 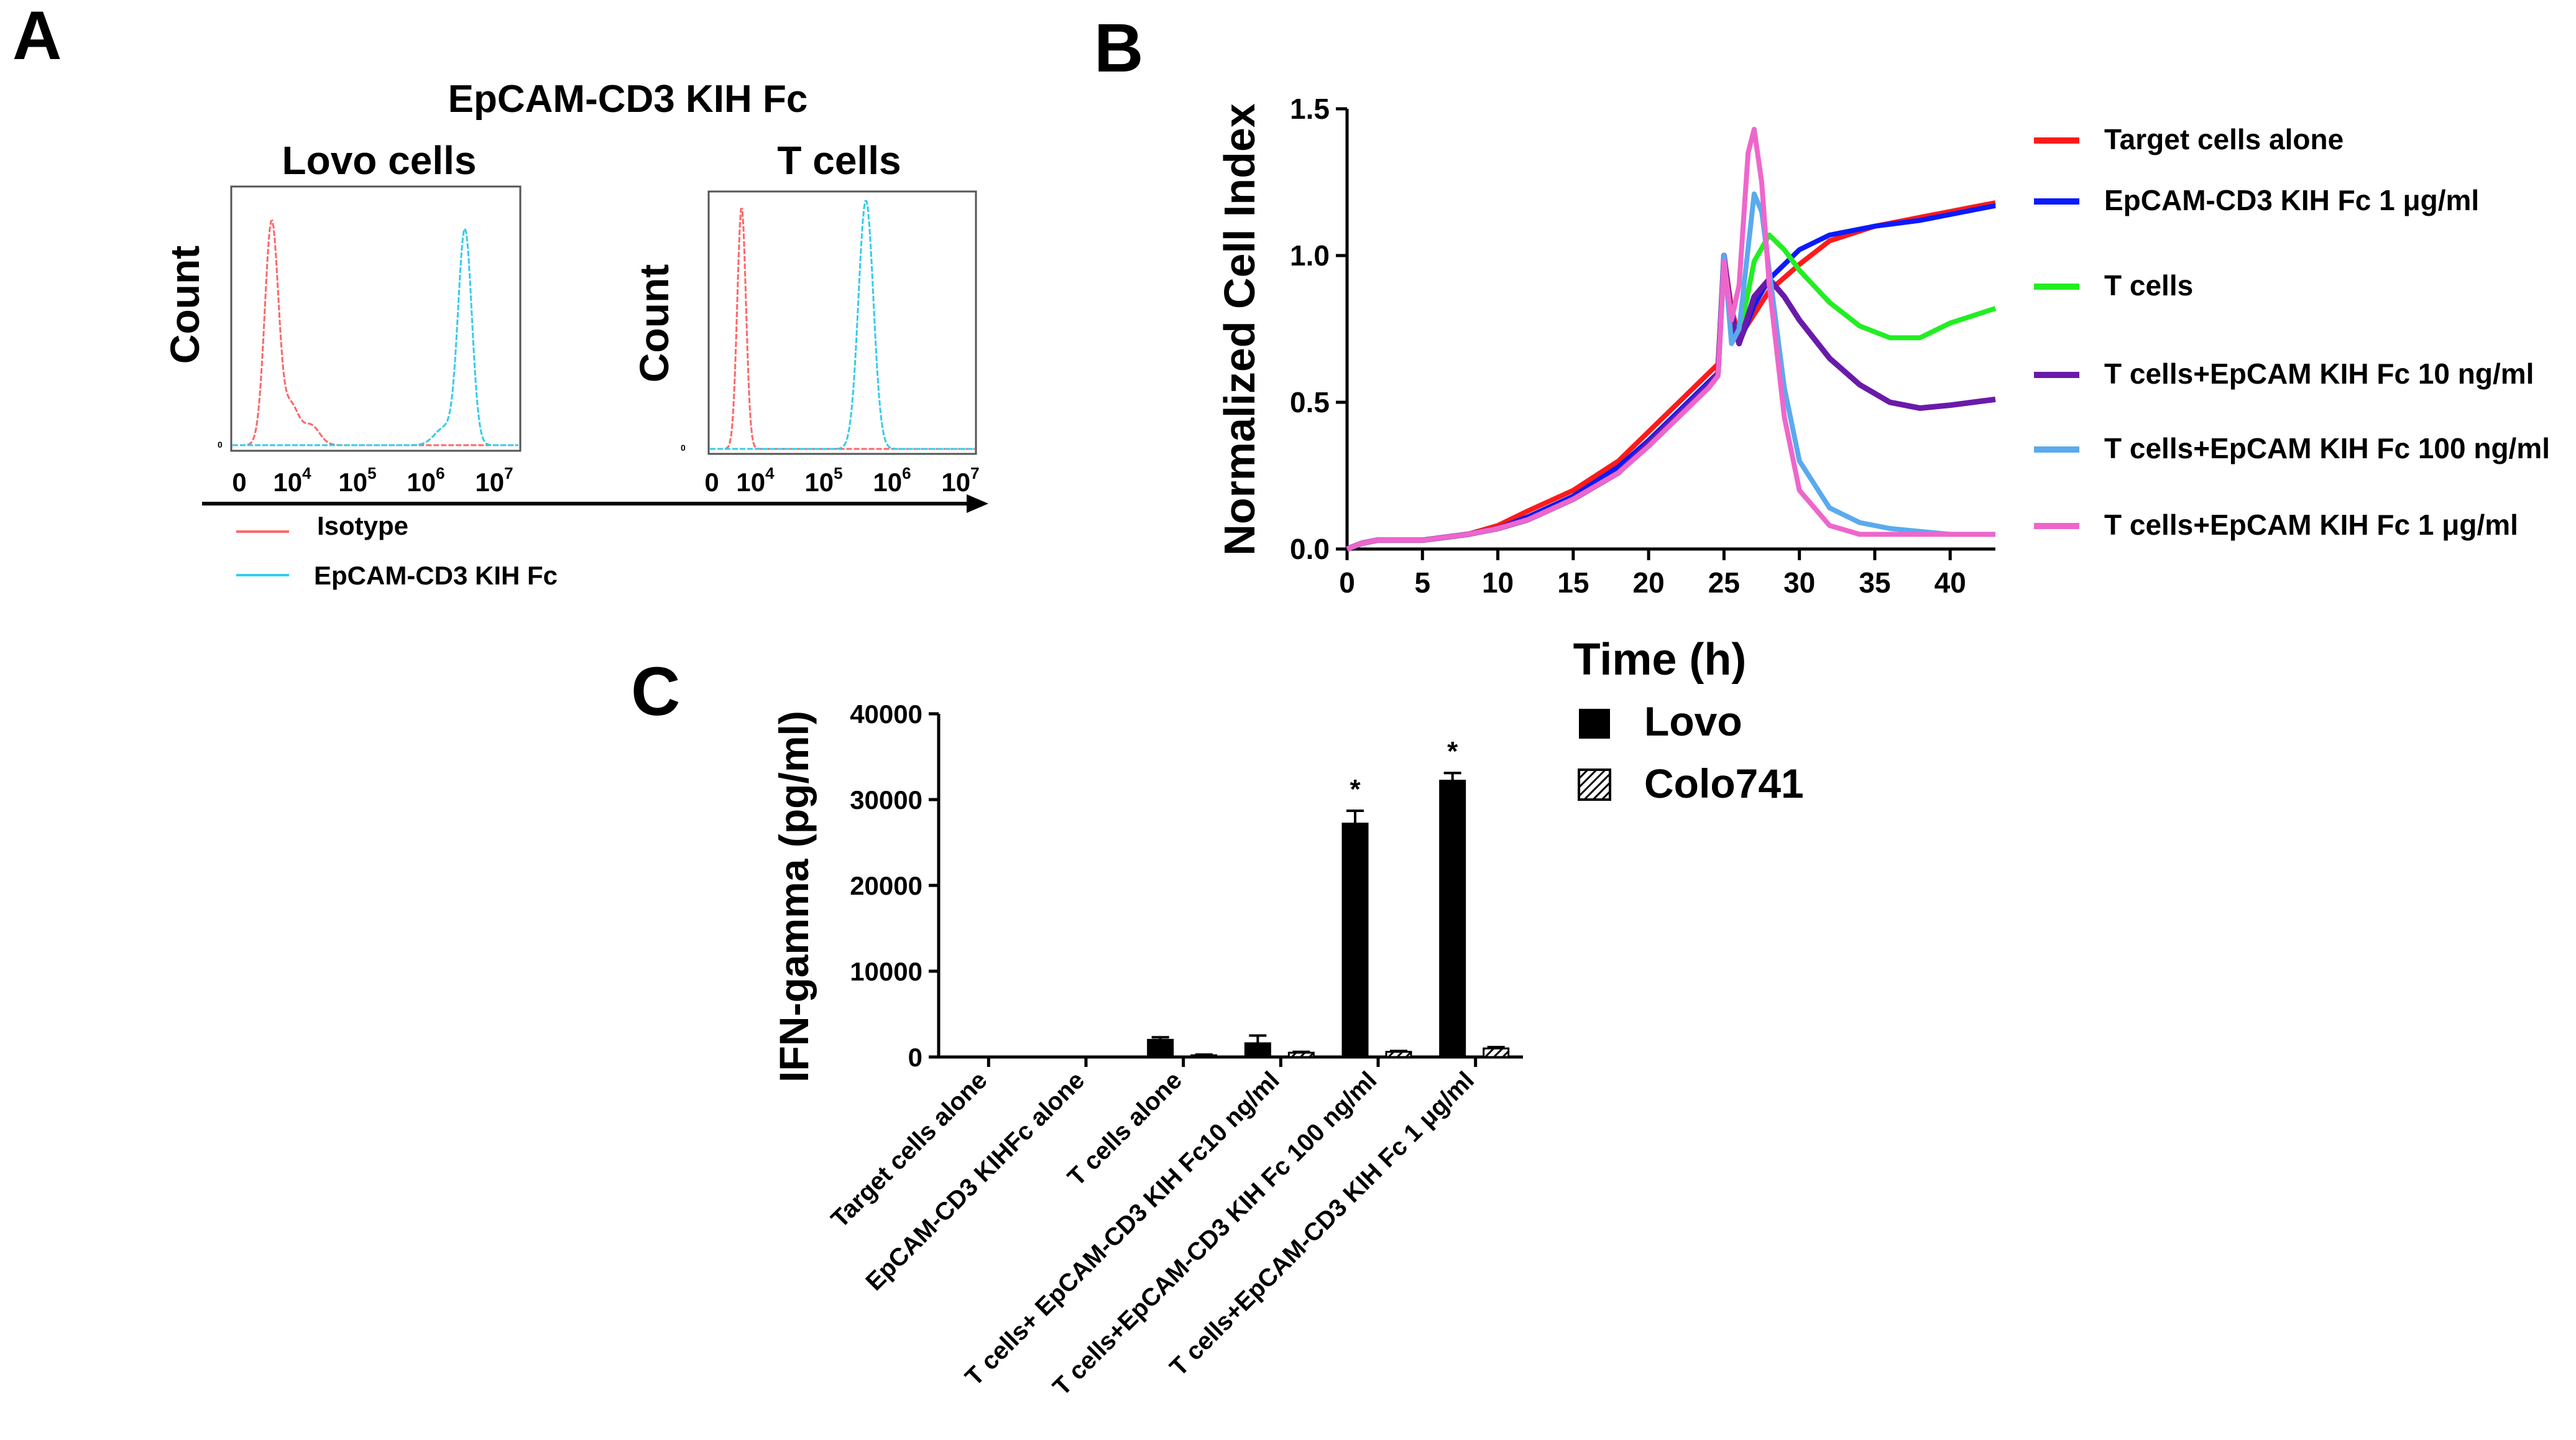 I want to click on tcells-epcam-curve, so click(x=842, y=325).